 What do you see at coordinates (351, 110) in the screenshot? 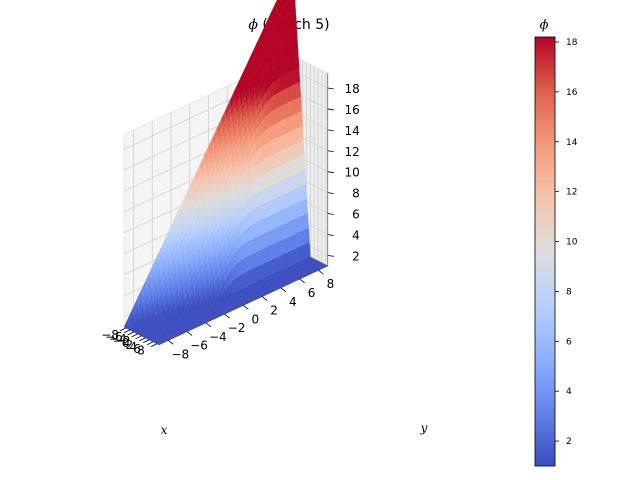
I see `z-tick-label: 16` at bounding box center [351, 110].